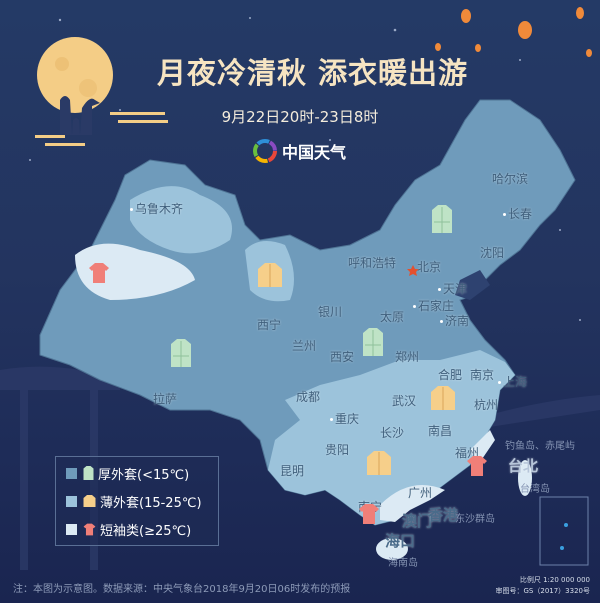 The height and width of the screenshot is (603, 600). What do you see at coordinates (101, 91) in the screenshot?
I see `moon` at bounding box center [101, 91].